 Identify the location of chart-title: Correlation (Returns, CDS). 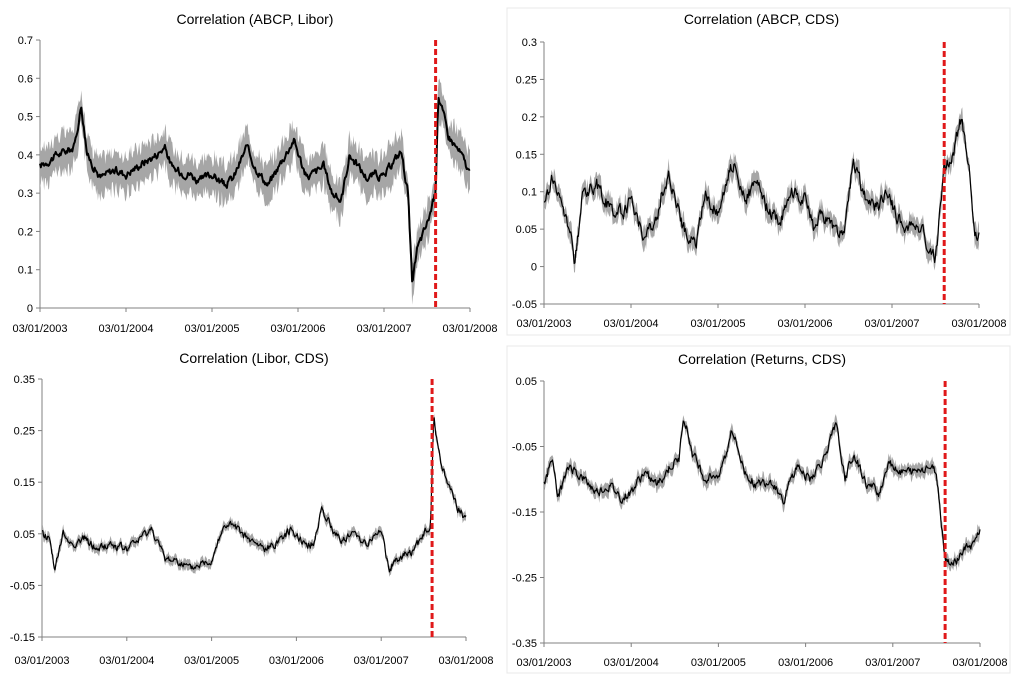
(762, 359).